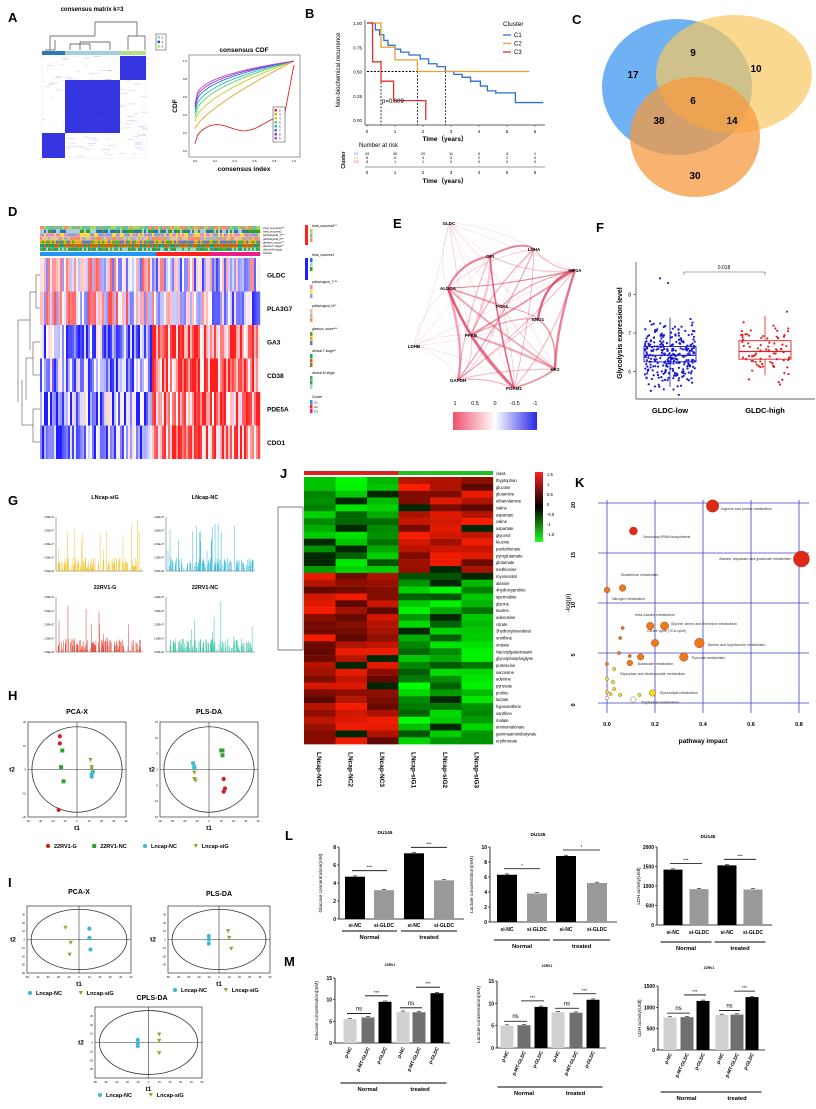  Describe the element at coordinates (289, 835) in the screenshot. I see `panel-label-L: L` at that location.